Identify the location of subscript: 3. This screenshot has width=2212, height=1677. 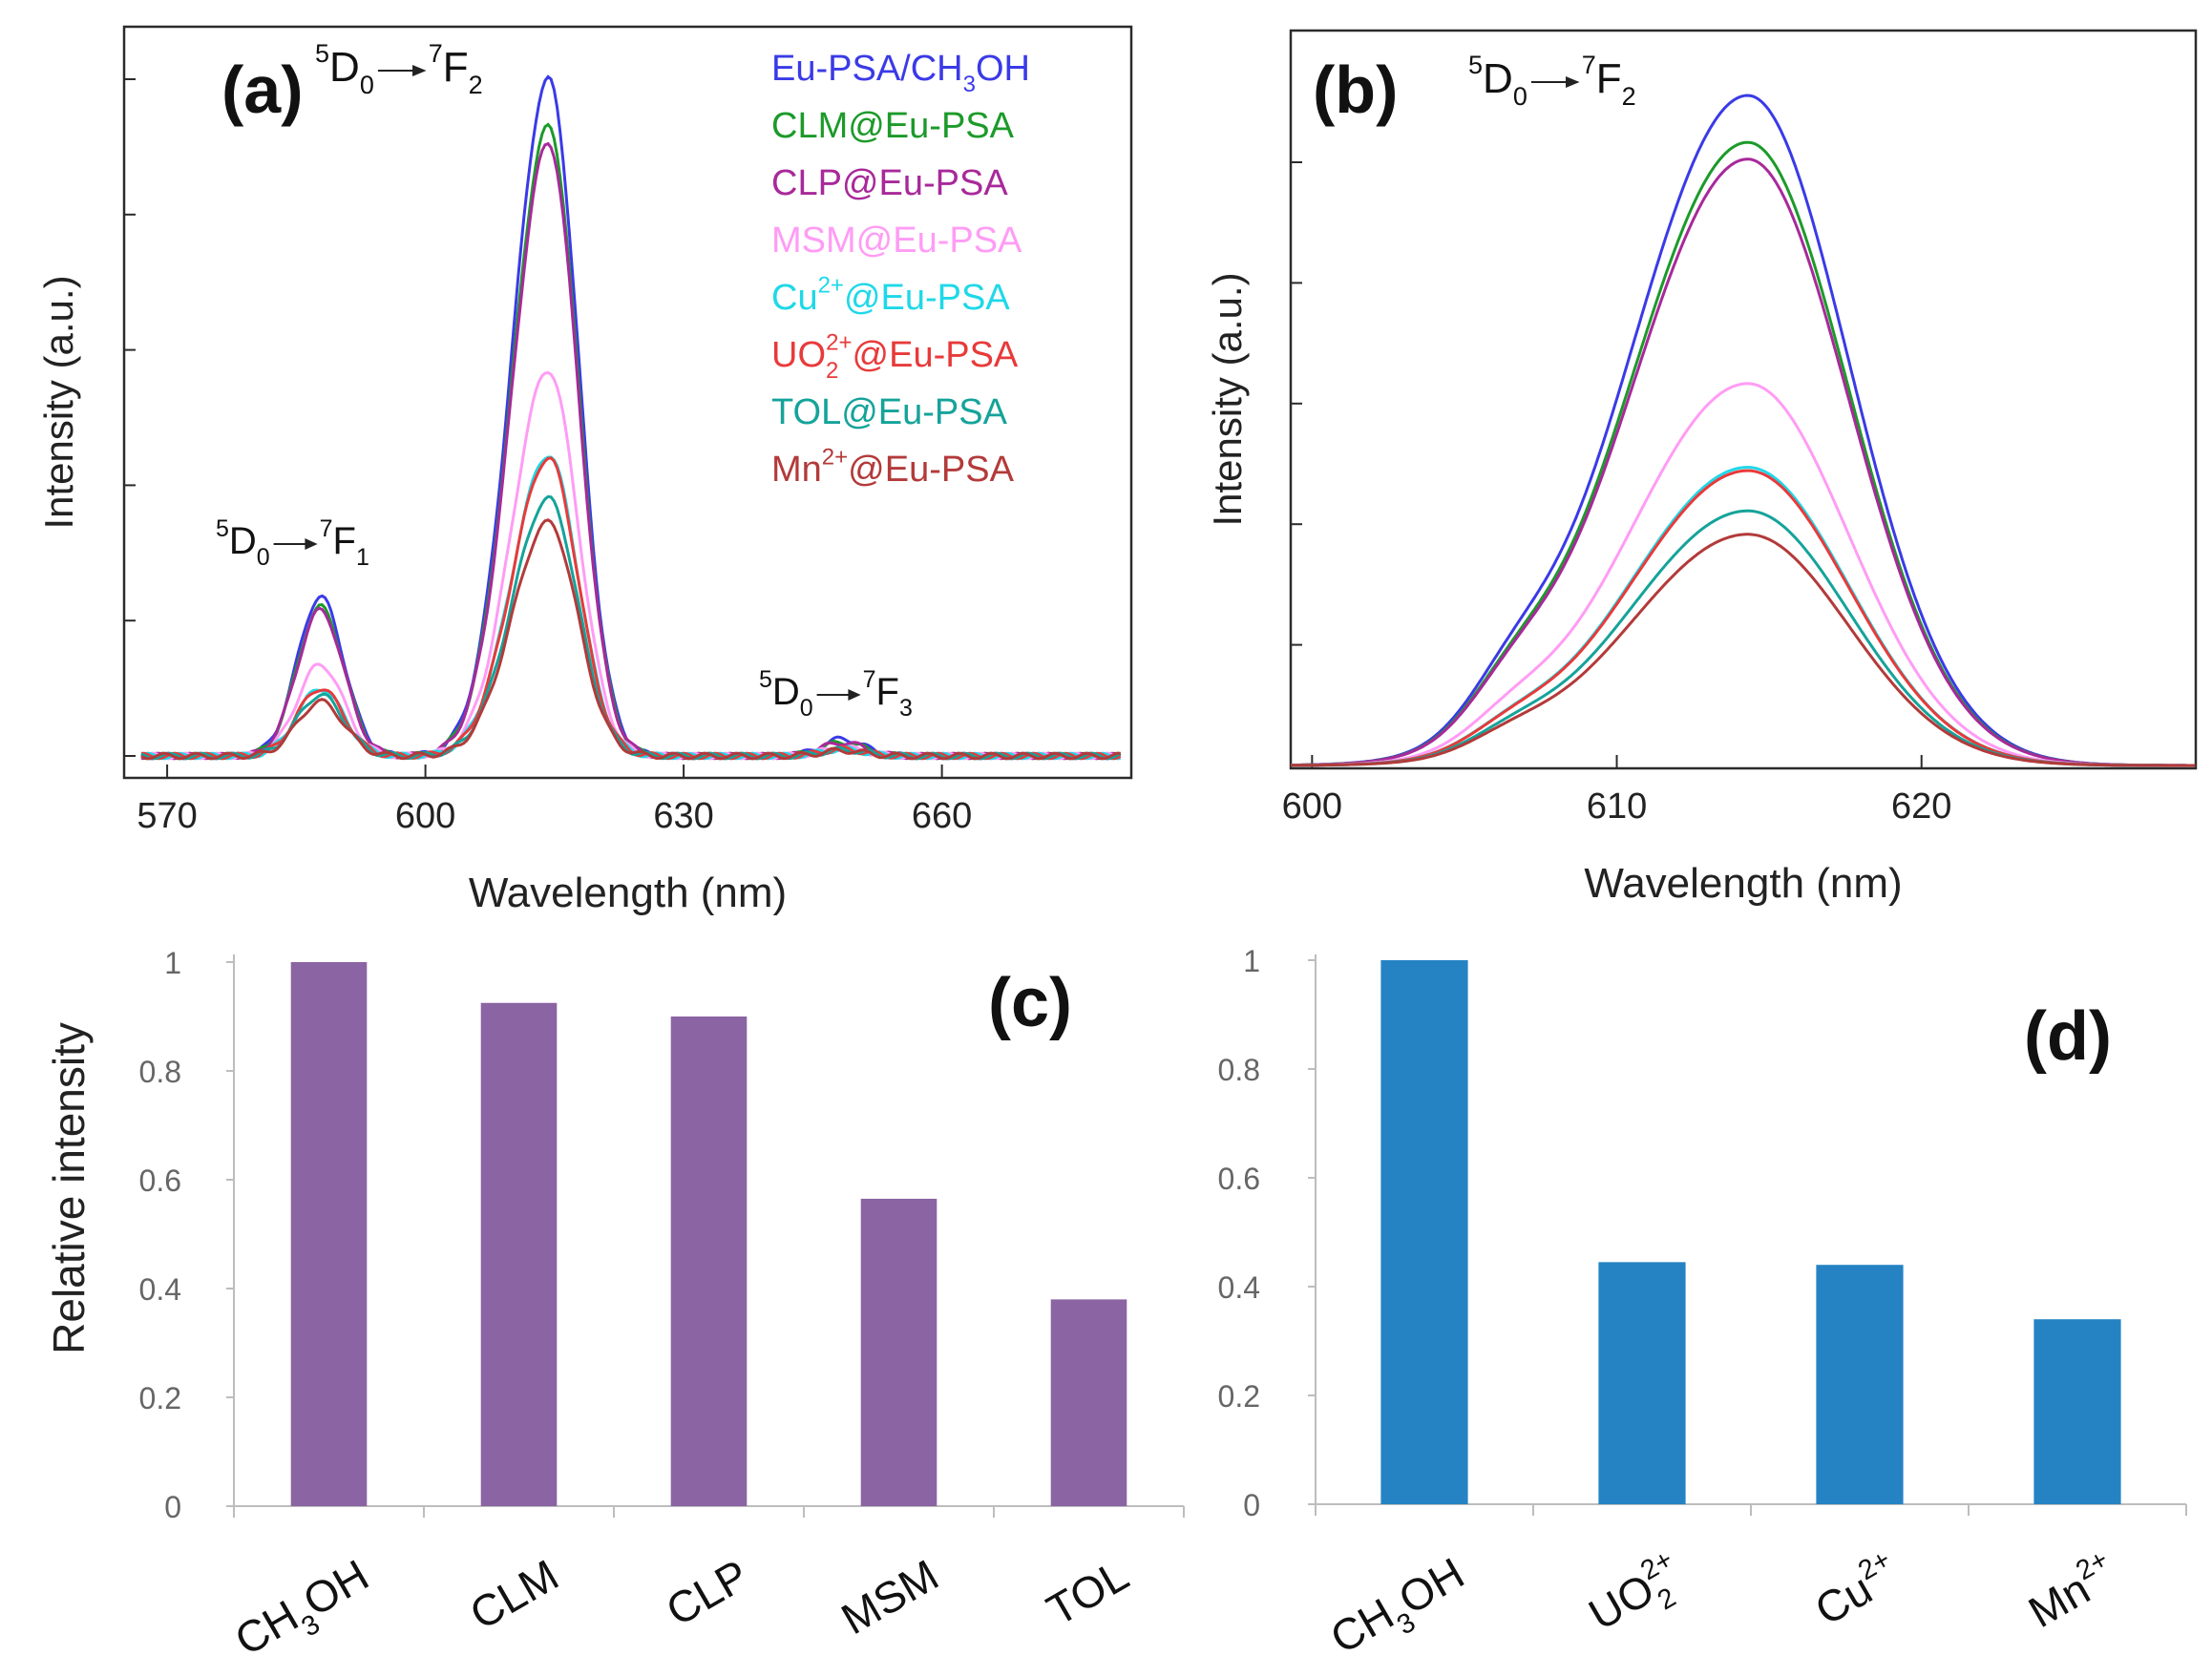
(906, 708).